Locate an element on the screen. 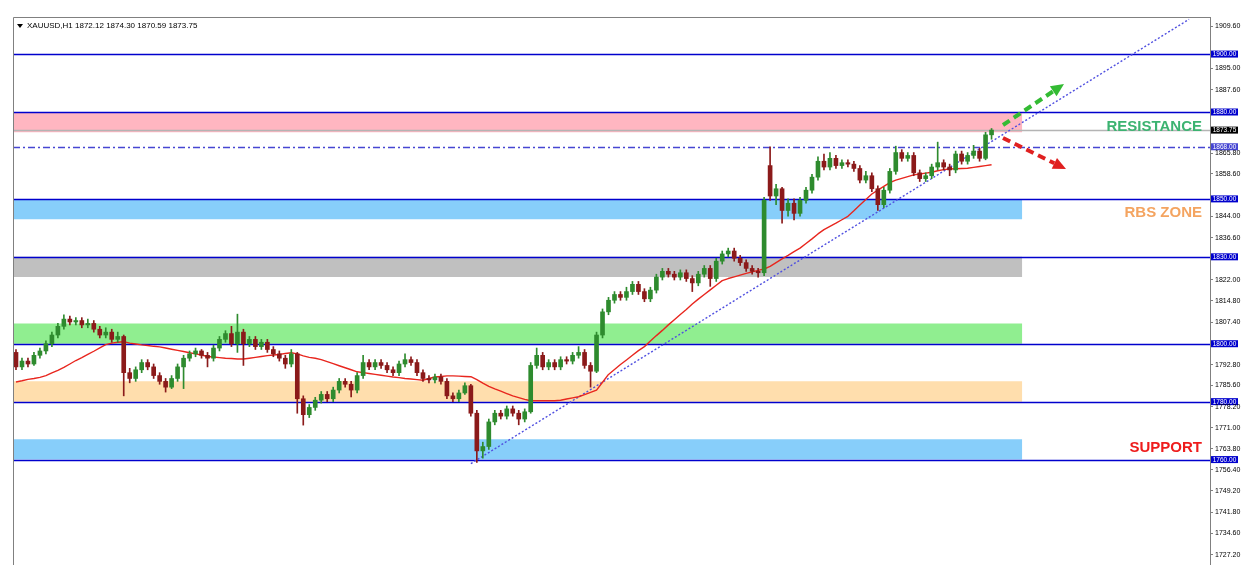  text: XAUUSD,H1 1872.12 1874.30 1870.59 1873.75 is located at coordinates (112, 26).